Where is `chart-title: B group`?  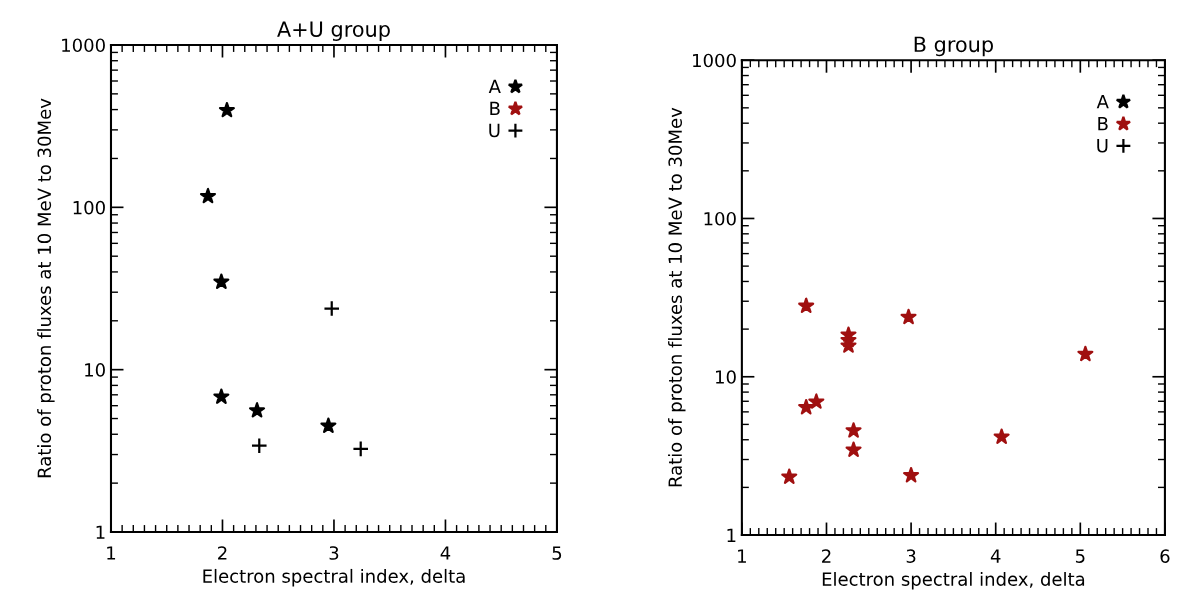 chart-title: B group is located at coordinates (953, 46).